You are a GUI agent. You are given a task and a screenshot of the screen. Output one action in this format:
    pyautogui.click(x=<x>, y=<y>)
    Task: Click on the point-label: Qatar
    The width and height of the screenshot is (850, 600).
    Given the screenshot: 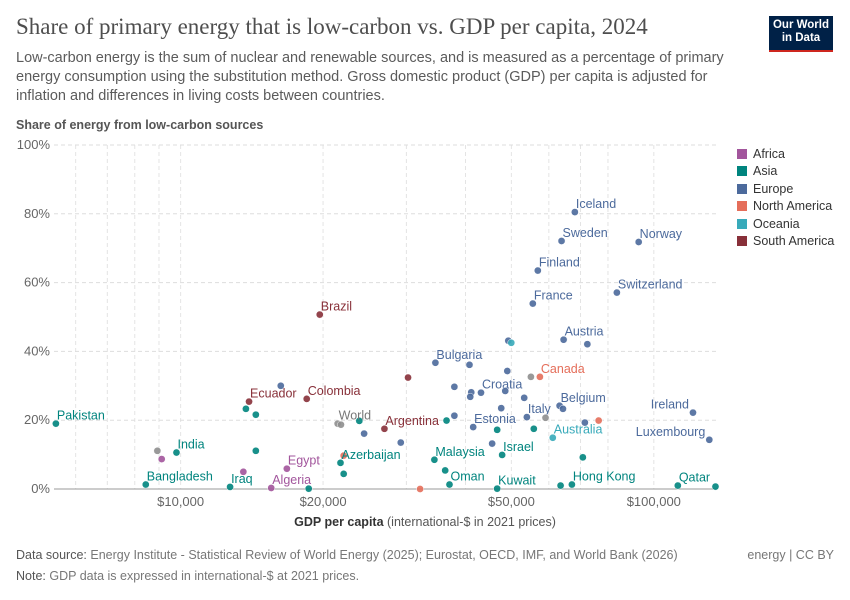 What is the action you would take?
    pyautogui.click(x=694, y=478)
    